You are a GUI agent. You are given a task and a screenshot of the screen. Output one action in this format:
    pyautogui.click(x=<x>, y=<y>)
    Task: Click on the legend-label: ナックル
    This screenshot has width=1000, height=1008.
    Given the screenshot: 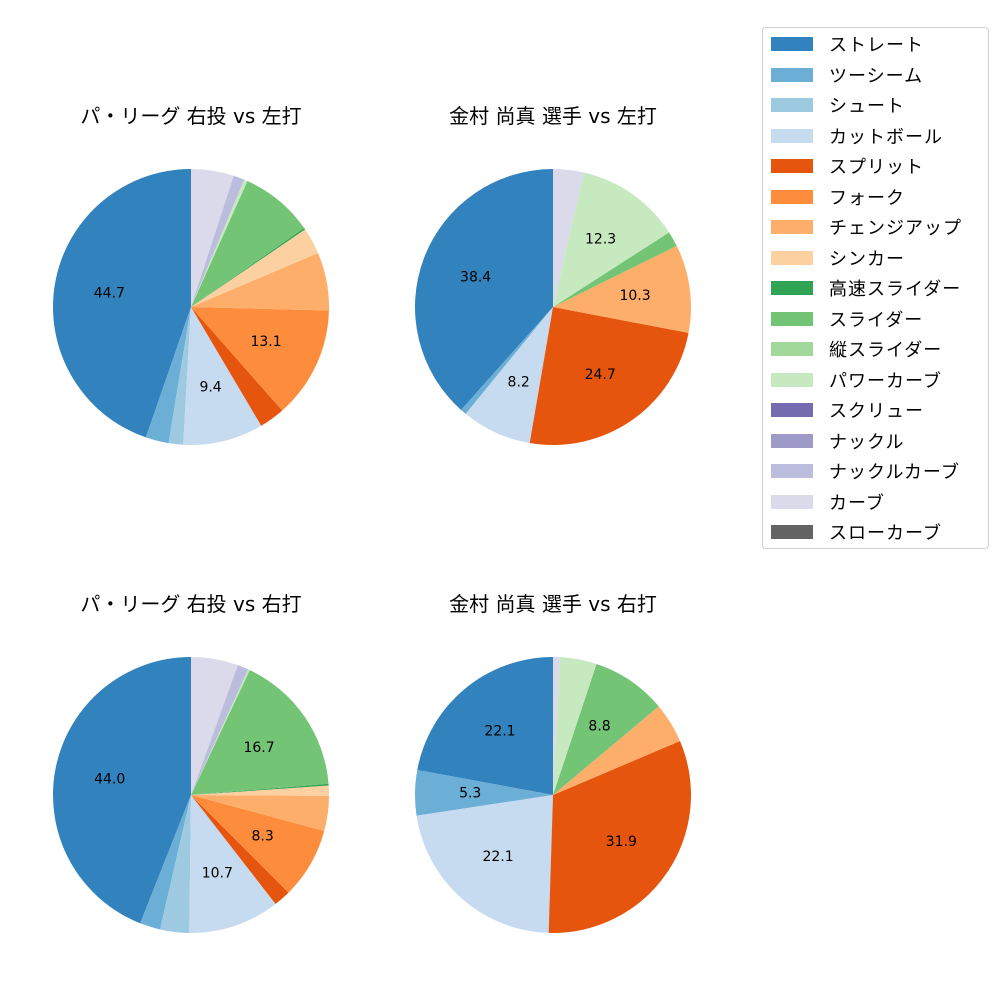 What is the action you would take?
    pyautogui.click(x=867, y=442)
    